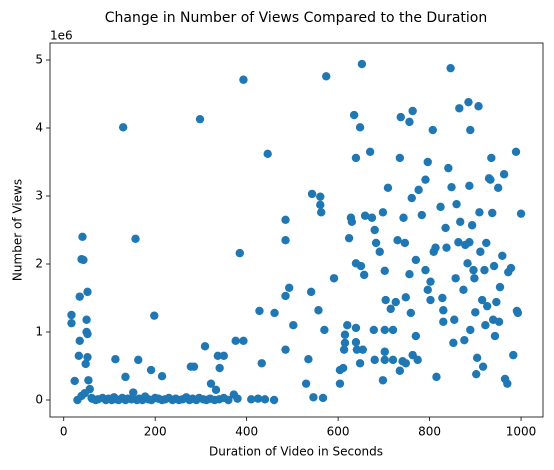 The image size is (554, 470). I want to click on y-tick-label: 3, so click(39, 196).